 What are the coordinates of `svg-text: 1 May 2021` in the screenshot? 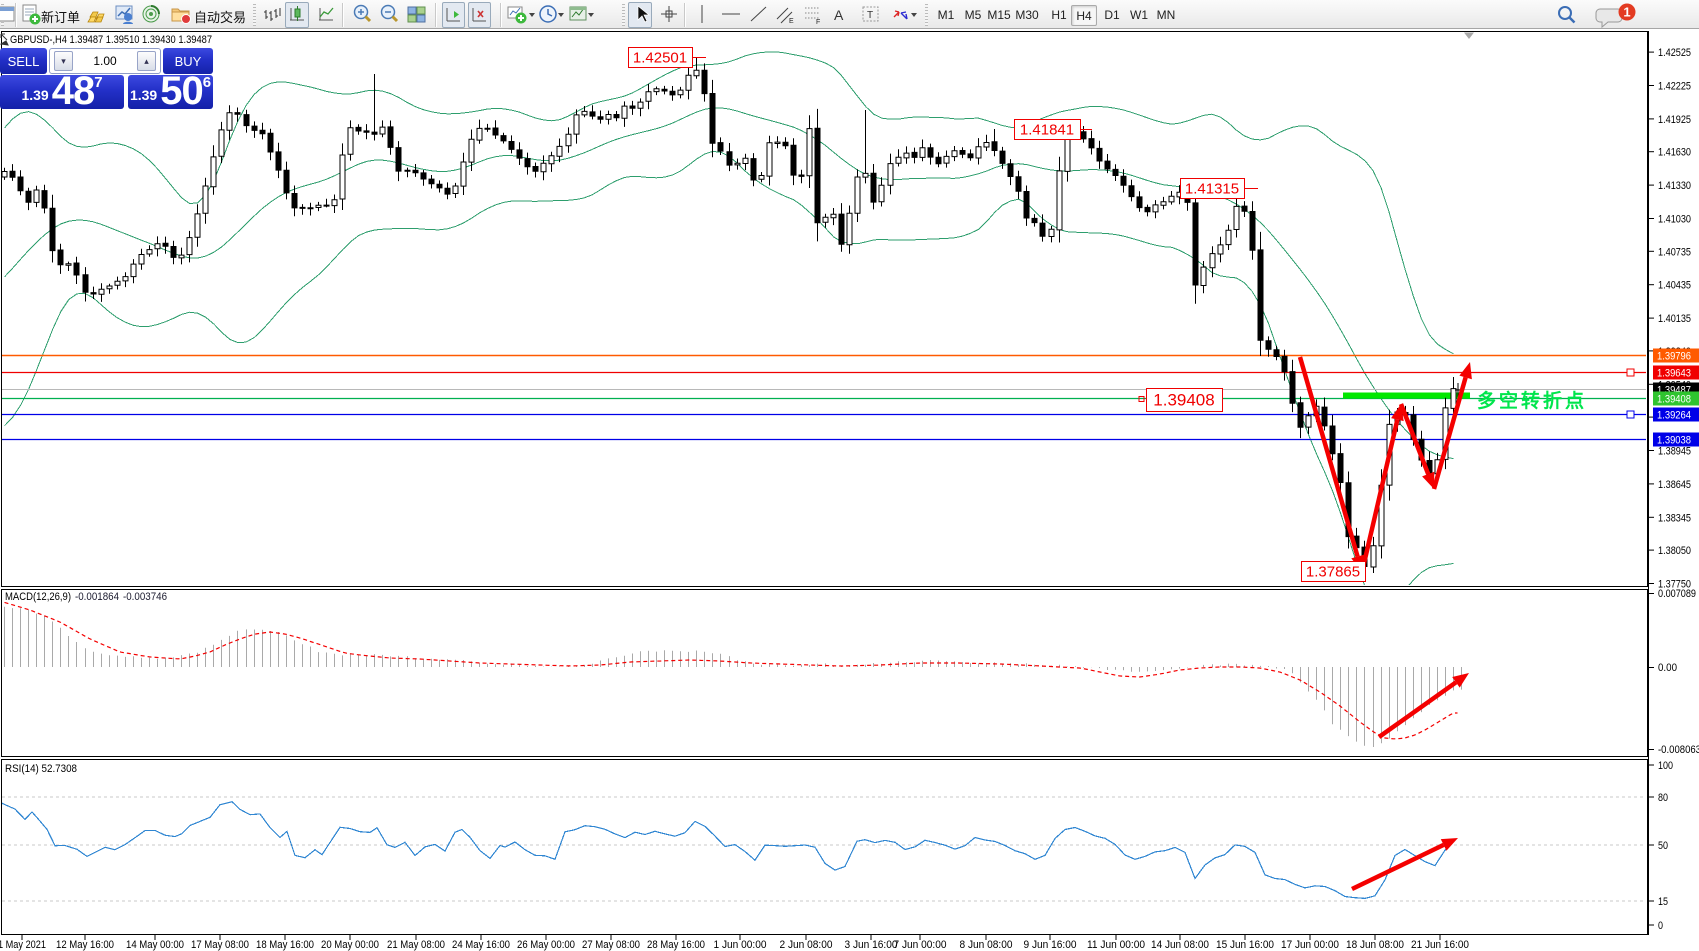 It's located at (23, 945).